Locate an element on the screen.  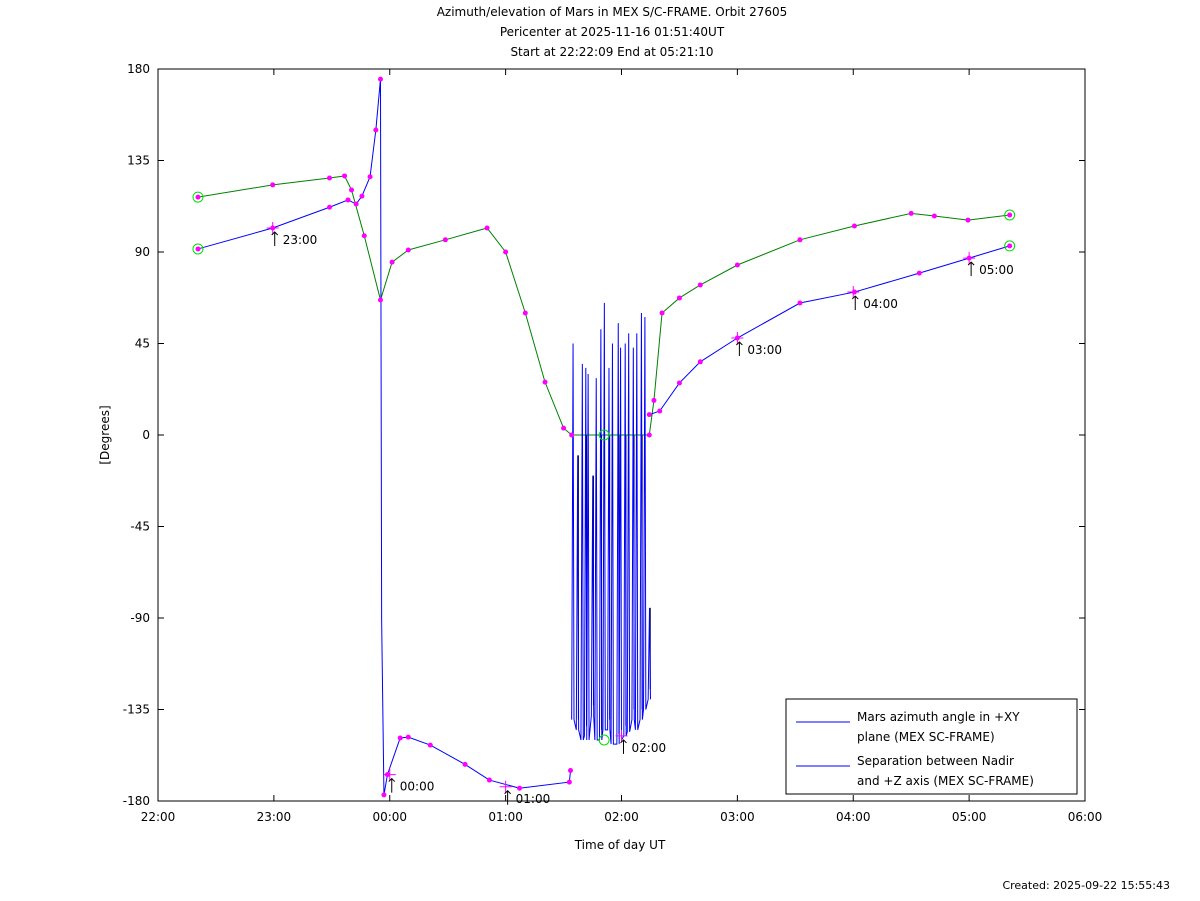
legend-label-azimuth-1: Mars azimuth angle in +XY is located at coordinates (938, 717).